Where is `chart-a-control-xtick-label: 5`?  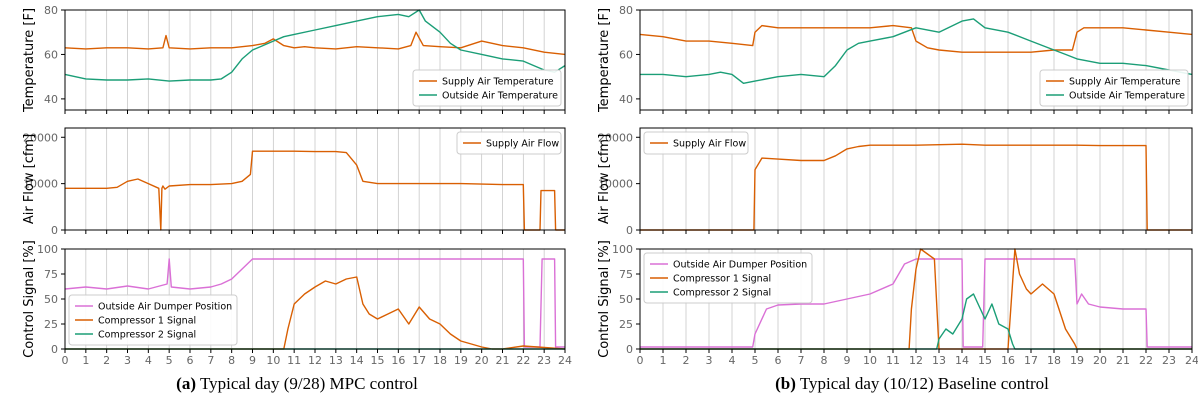 chart-a-control-xtick-label: 5 is located at coordinates (169, 360).